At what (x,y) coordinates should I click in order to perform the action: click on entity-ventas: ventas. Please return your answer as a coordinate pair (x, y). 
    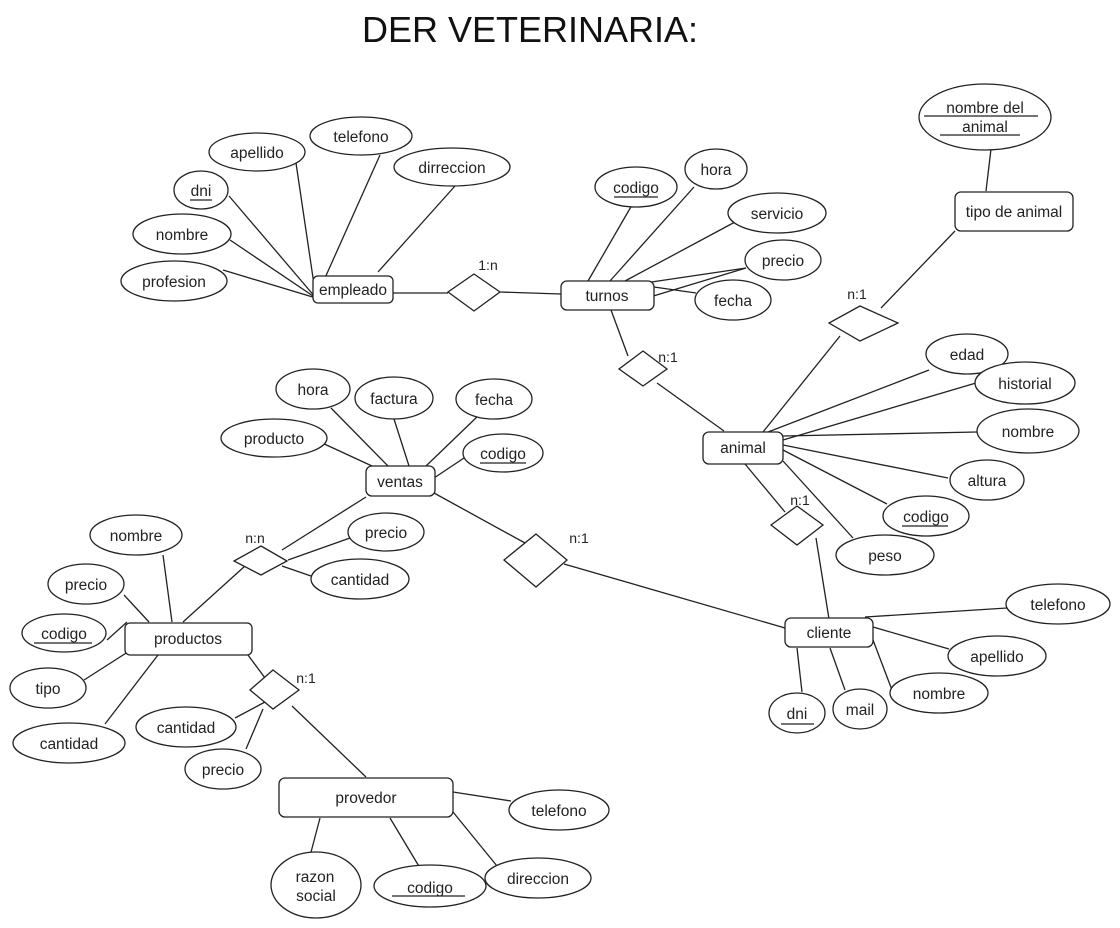
    Looking at the image, I should click on (400, 481).